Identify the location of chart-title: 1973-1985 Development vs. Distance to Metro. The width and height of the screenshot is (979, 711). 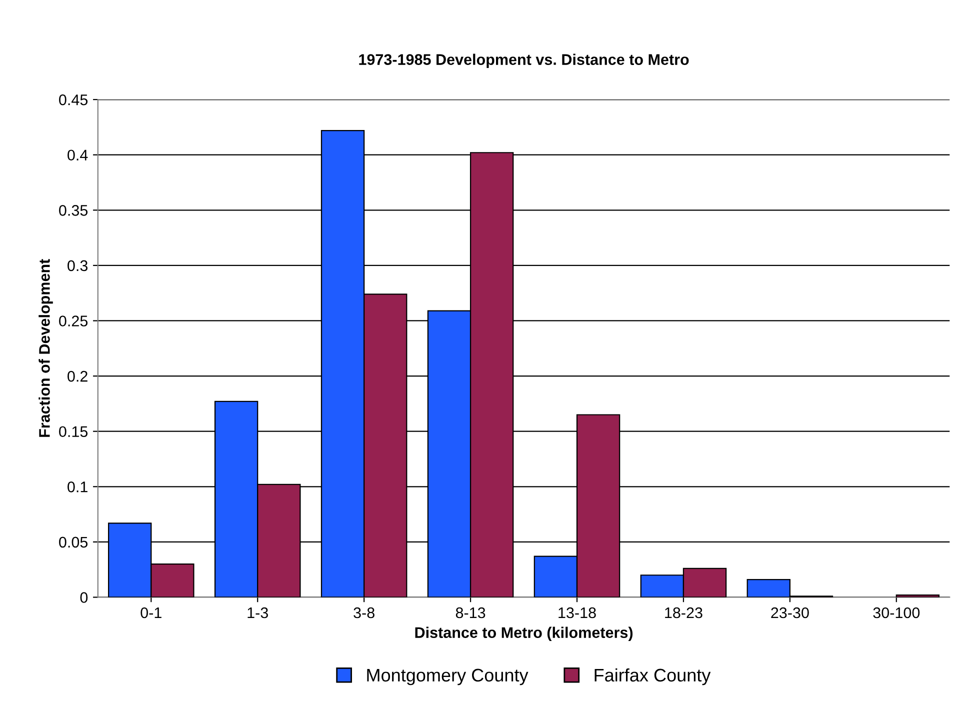
(524, 61).